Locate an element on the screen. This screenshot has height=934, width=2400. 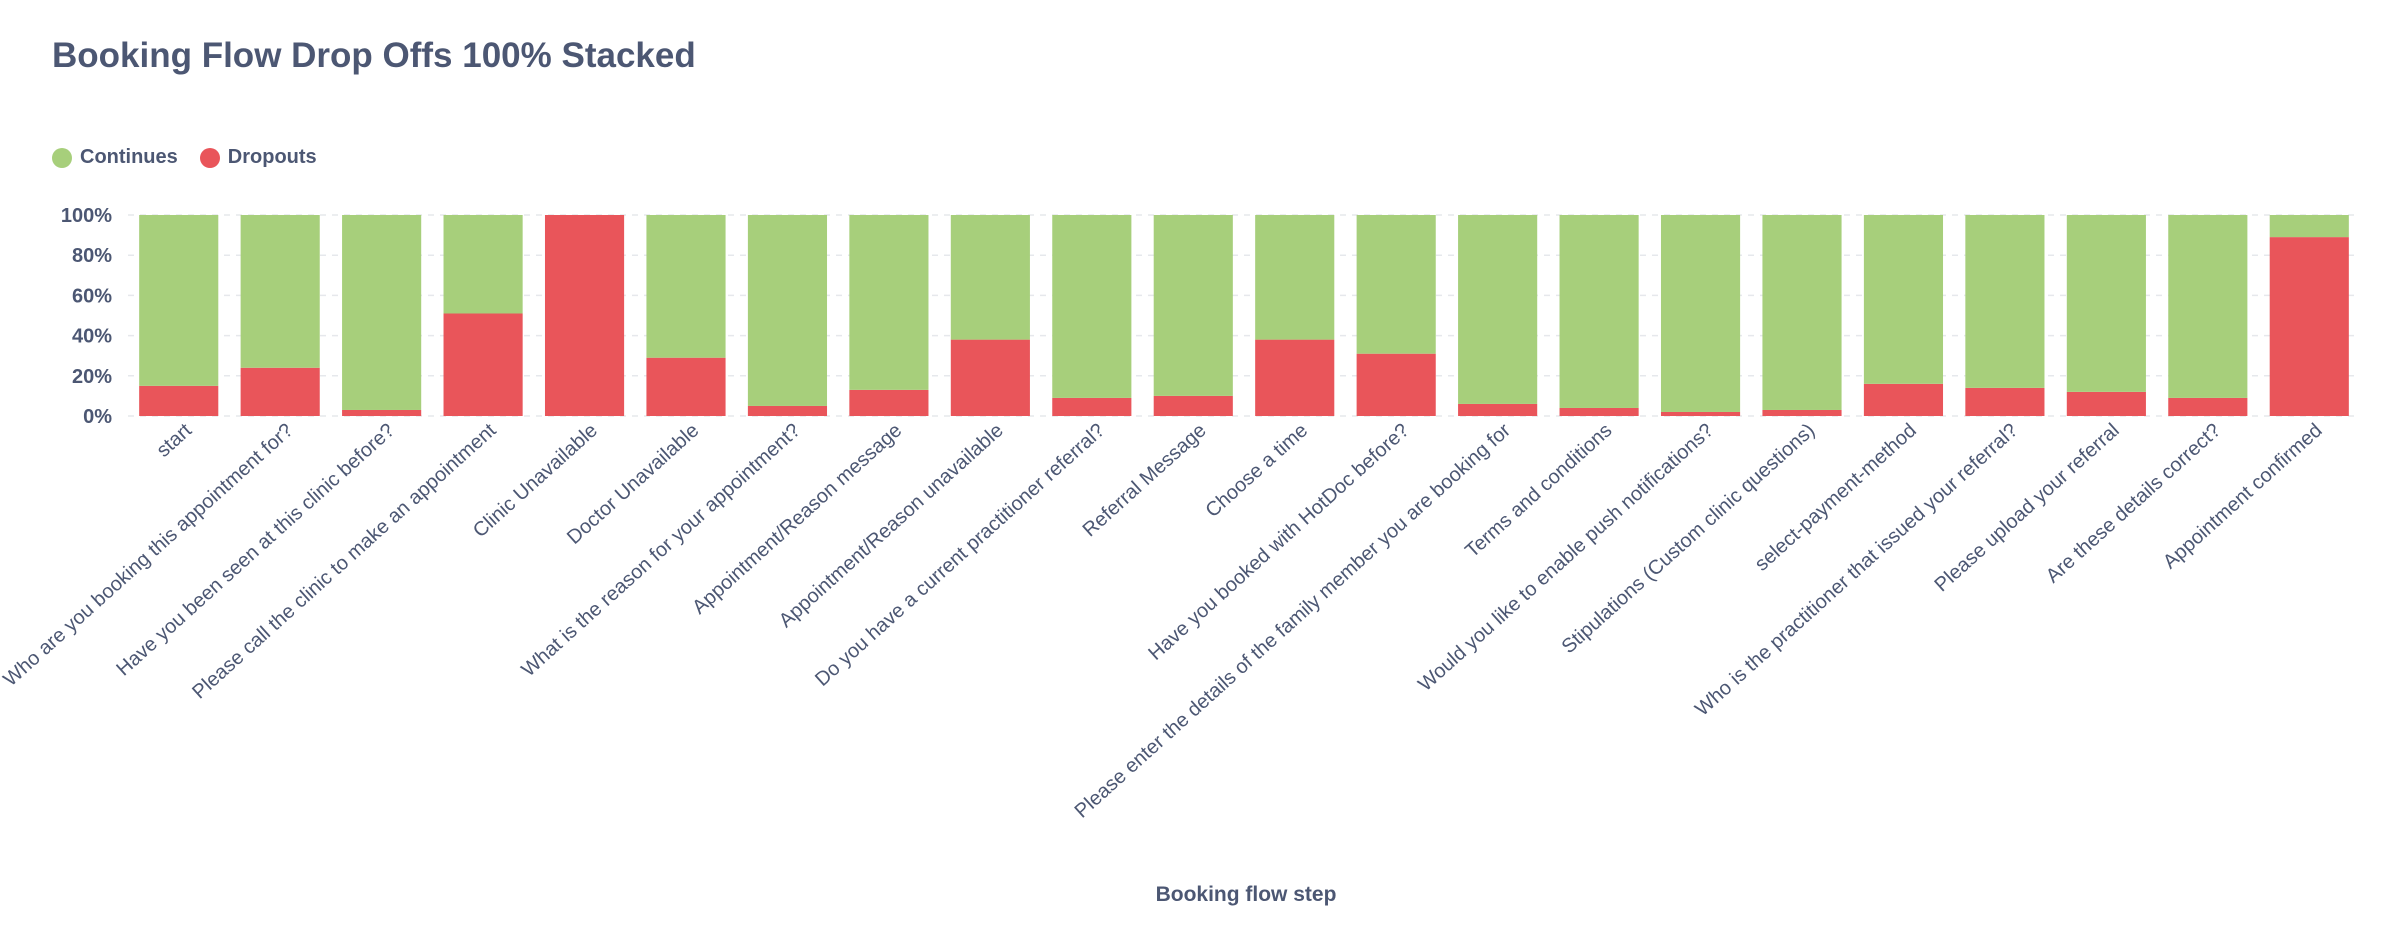
y-axis: 0% 20% 40% 60% 80% 100% is located at coordinates (86, 316).